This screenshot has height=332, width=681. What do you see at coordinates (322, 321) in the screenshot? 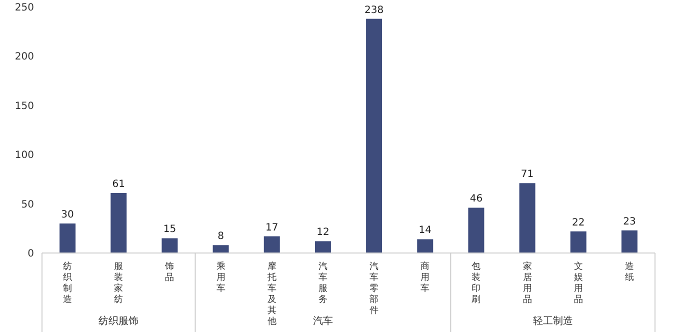
I see `text: 汽车` at bounding box center [322, 321].